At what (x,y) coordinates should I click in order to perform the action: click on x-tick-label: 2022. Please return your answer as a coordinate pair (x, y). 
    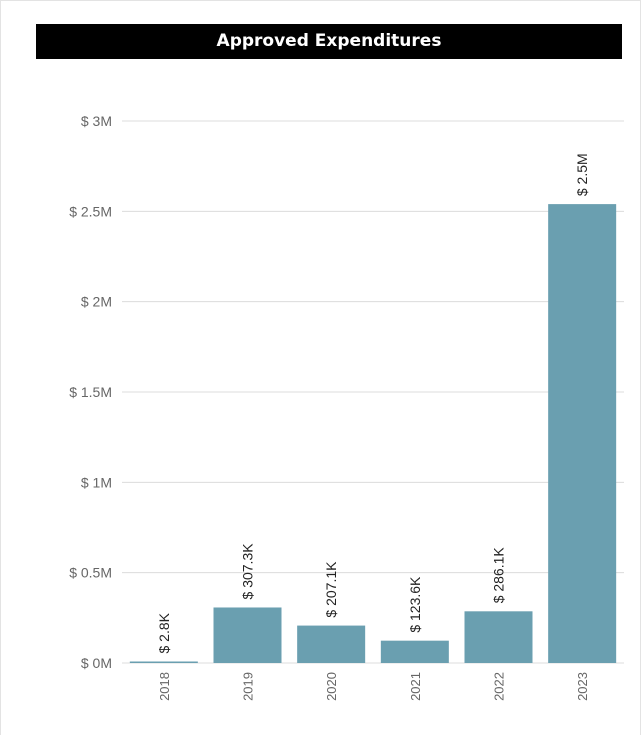
    Looking at the image, I should click on (499, 686).